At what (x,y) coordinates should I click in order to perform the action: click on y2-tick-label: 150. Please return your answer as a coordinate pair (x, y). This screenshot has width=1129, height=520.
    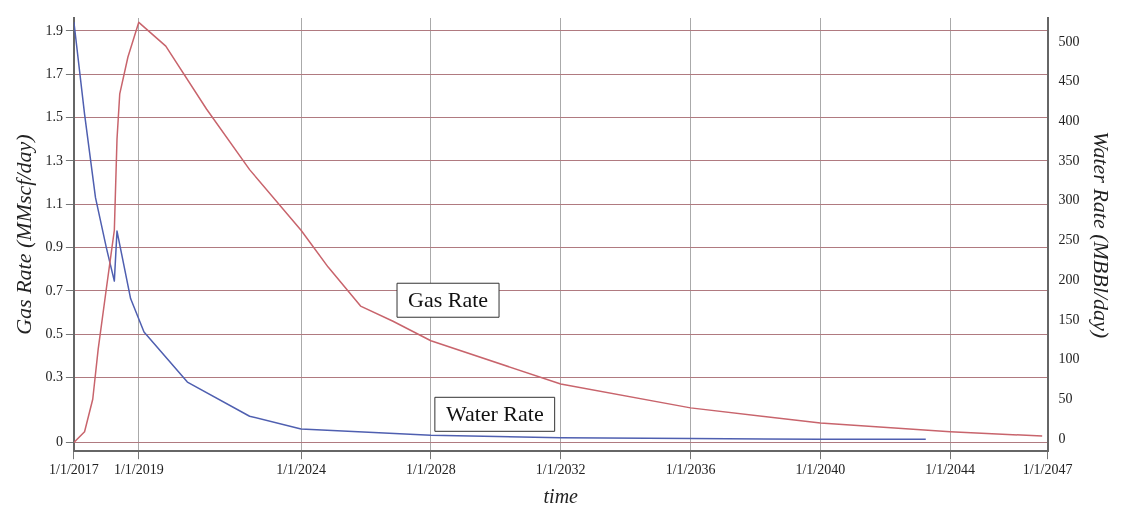
    Looking at the image, I should click on (1069, 319).